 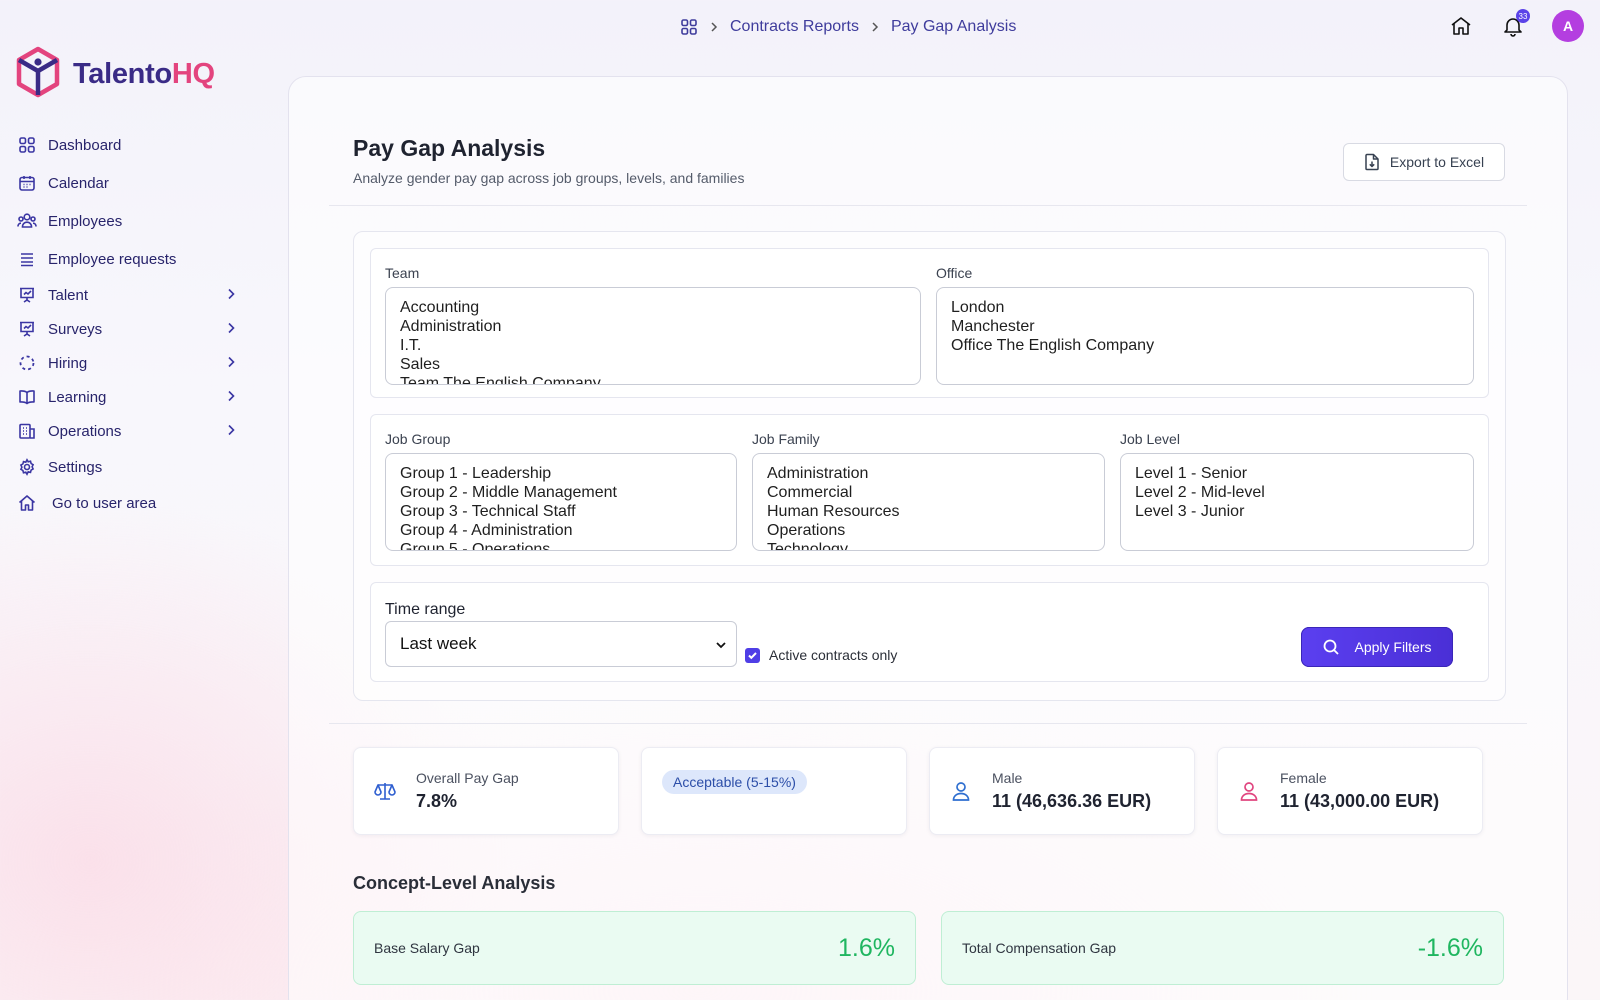 What do you see at coordinates (1350, 791) in the screenshot?
I see `female-stat-card: Female 11 (43,000.00 EUR)` at bounding box center [1350, 791].